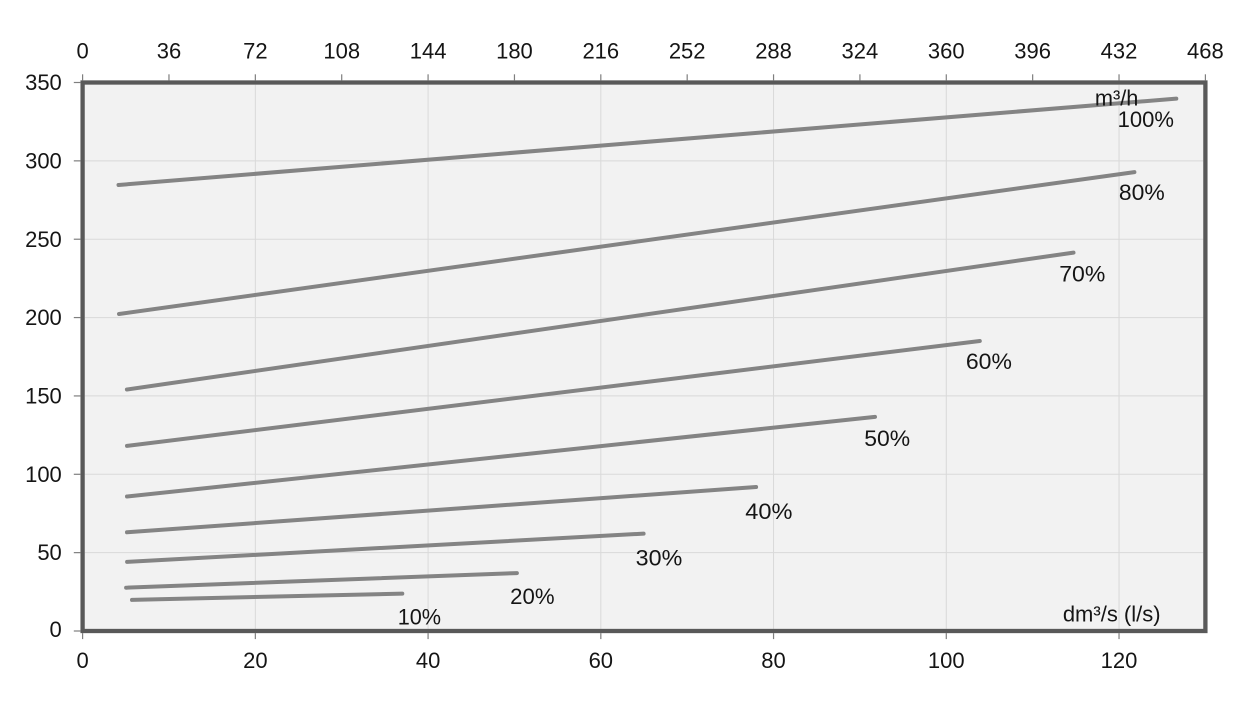 The height and width of the screenshot is (707, 1252). Describe the element at coordinates (43, 160) in the screenshot. I see `svg-text: 300` at that location.